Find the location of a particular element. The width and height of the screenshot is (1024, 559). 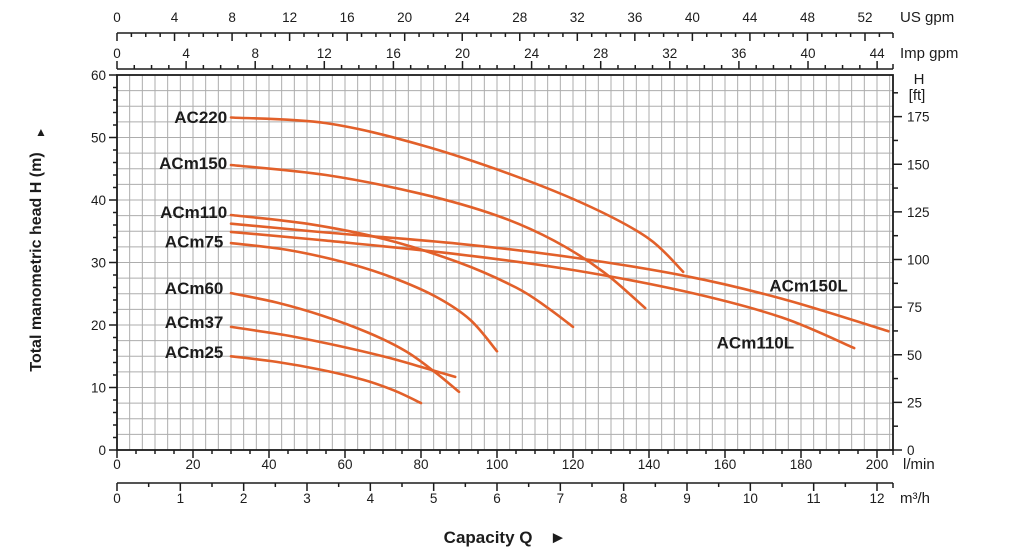

us-gpm-axis-tick-label: 24 is located at coordinates (463, 17).